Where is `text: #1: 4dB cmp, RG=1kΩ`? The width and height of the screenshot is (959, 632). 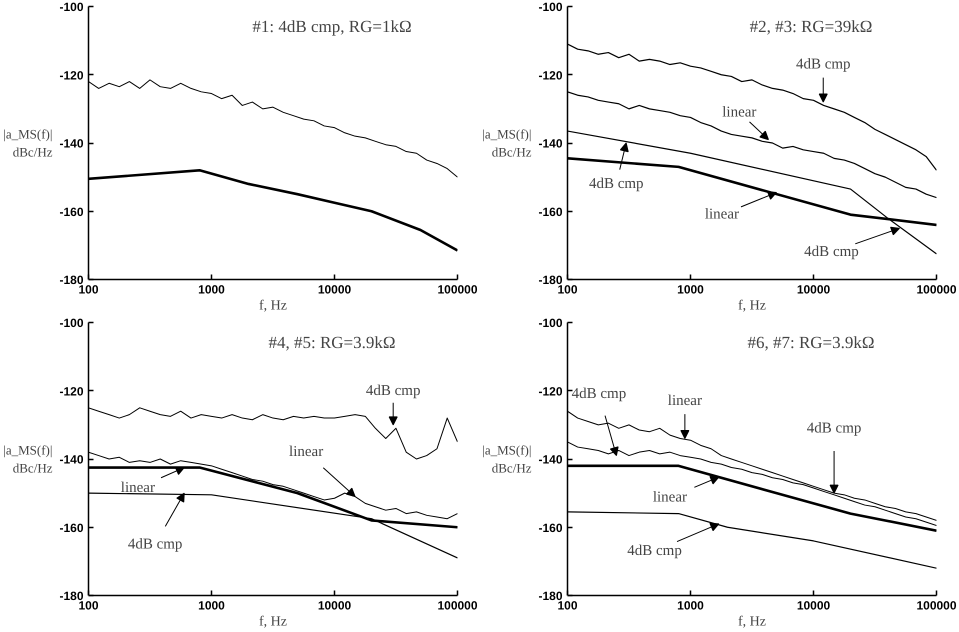 text: #1: 4dB cmp, RG=1kΩ is located at coordinates (332, 26).